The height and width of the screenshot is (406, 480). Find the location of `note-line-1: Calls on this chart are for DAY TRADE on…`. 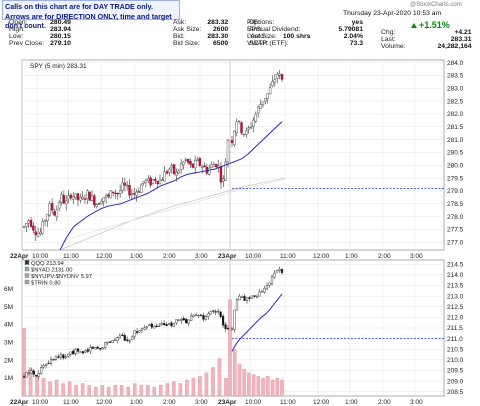

note-line-1: Calls on this chart are for DAY TRADE on… is located at coordinates (79, 6).